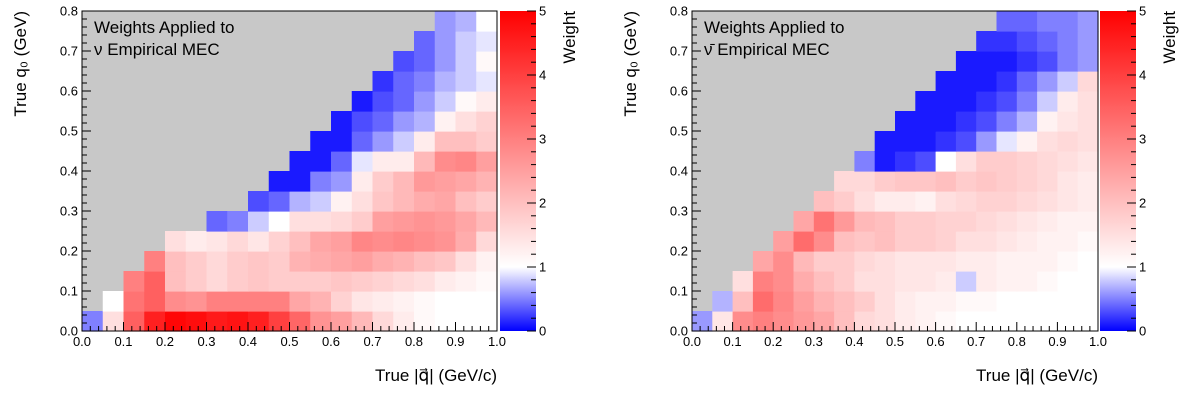 The width and height of the screenshot is (1191, 398). What do you see at coordinates (1142, 139) in the screenshot?
I see `colorbar-tick-label: 3` at bounding box center [1142, 139].